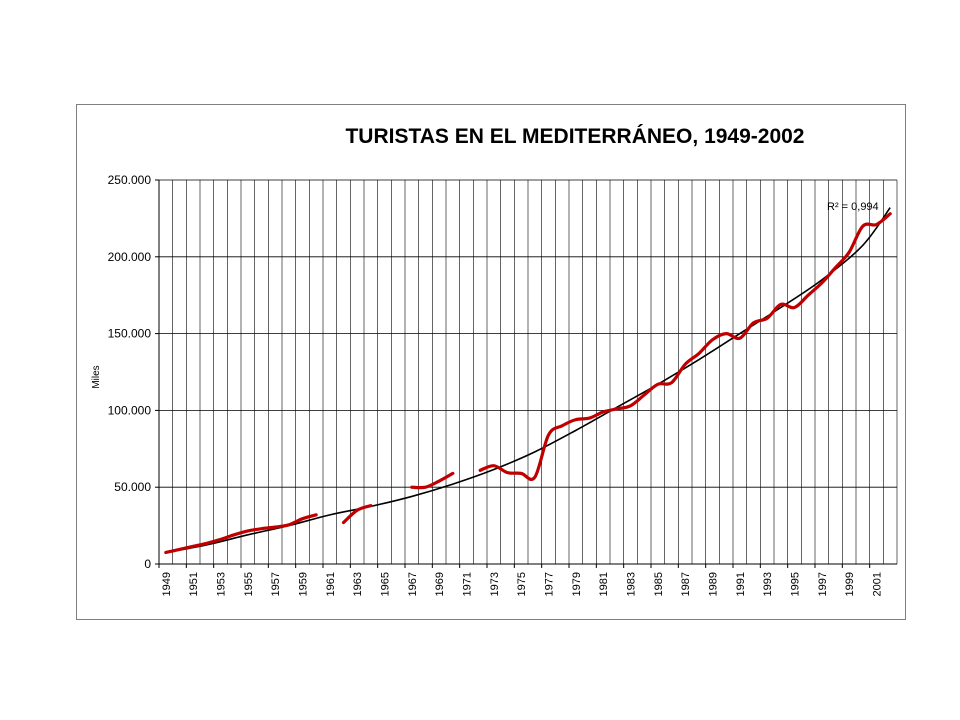 The width and height of the screenshot is (960, 720). Describe the element at coordinates (386, 584) in the screenshot. I see `x-tick-label: 1965` at that location.